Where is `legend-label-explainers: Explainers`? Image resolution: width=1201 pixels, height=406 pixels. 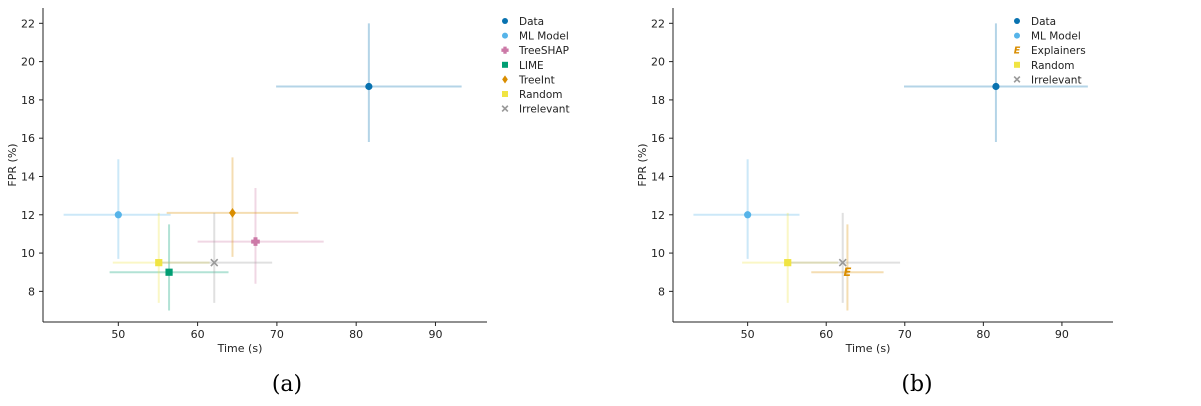 legend-label-explainers: Explainers is located at coordinates (1058, 51).